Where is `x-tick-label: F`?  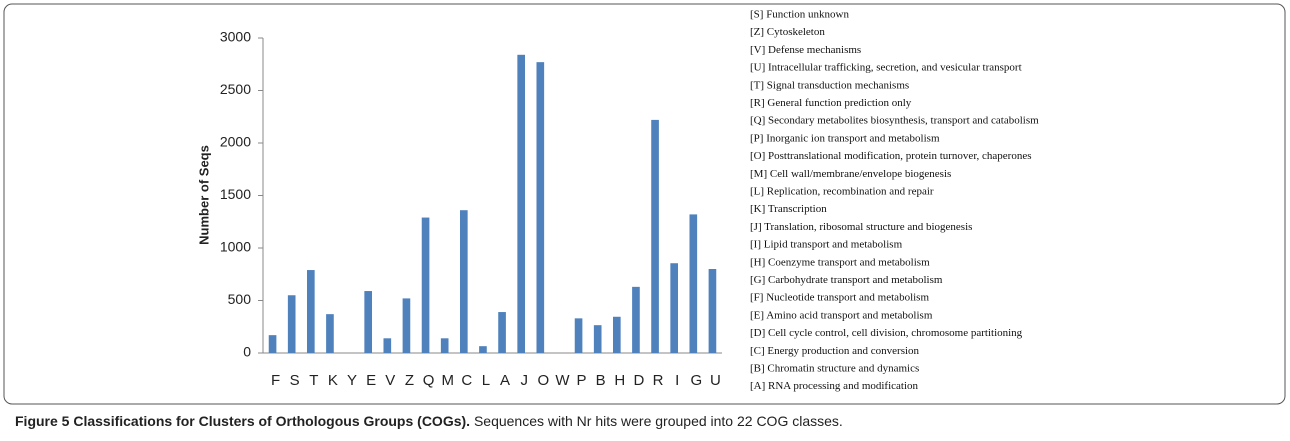
x-tick-label: F is located at coordinates (275, 380).